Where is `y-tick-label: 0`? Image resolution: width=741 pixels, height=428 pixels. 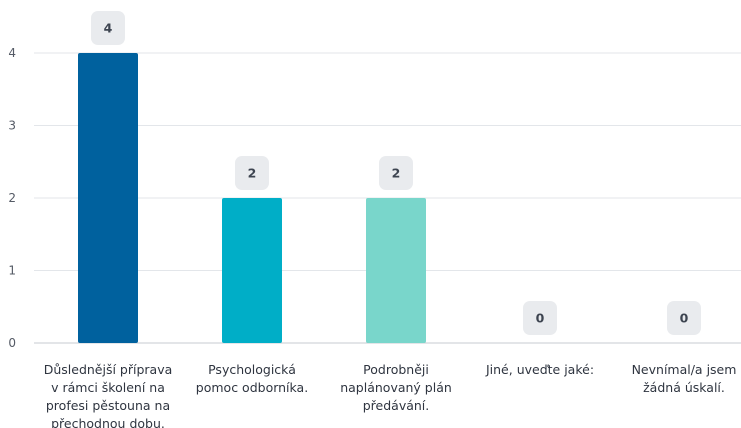
y-tick-label: 0 is located at coordinates (12, 343).